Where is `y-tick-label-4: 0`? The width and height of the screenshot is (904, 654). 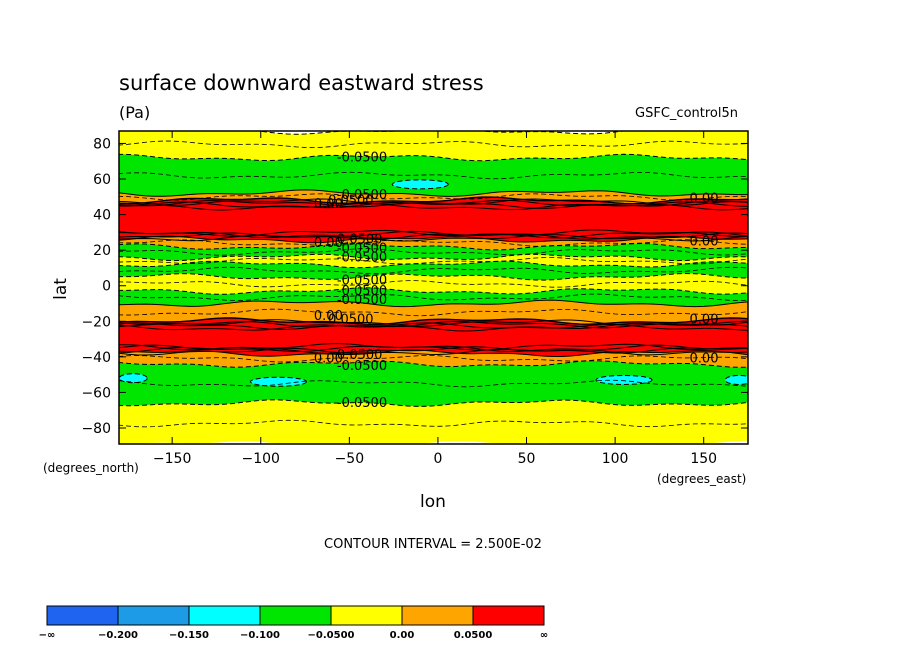 y-tick-label-4: 0 is located at coordinates (106, 287).